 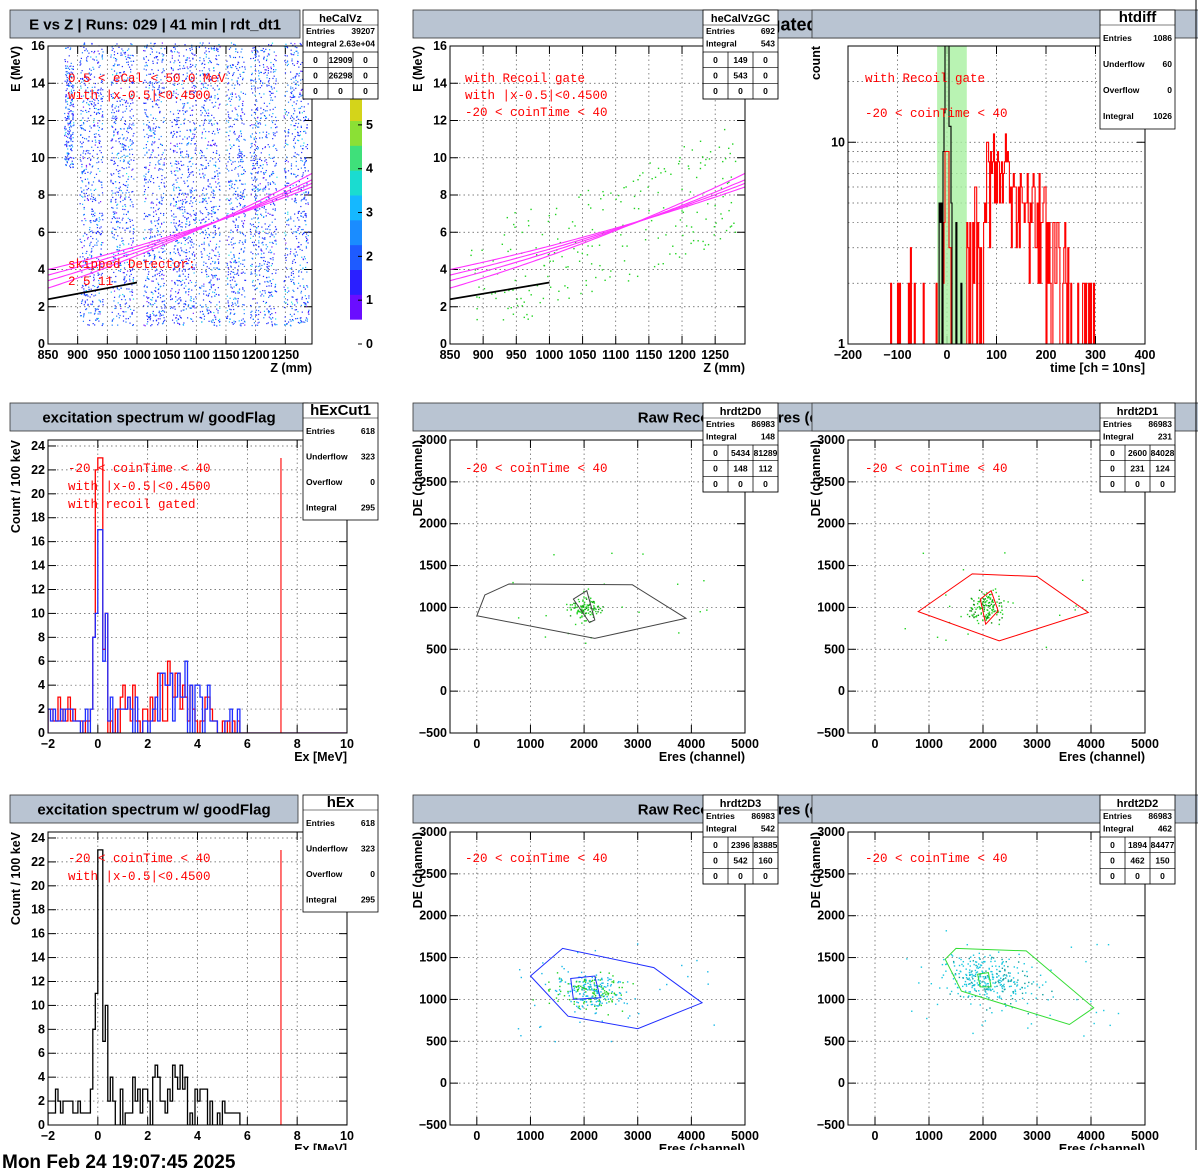 What do you see at coordinates (180, 230) in the screenshot?
I see `kinematic-line` at bounding box center [180, 230].